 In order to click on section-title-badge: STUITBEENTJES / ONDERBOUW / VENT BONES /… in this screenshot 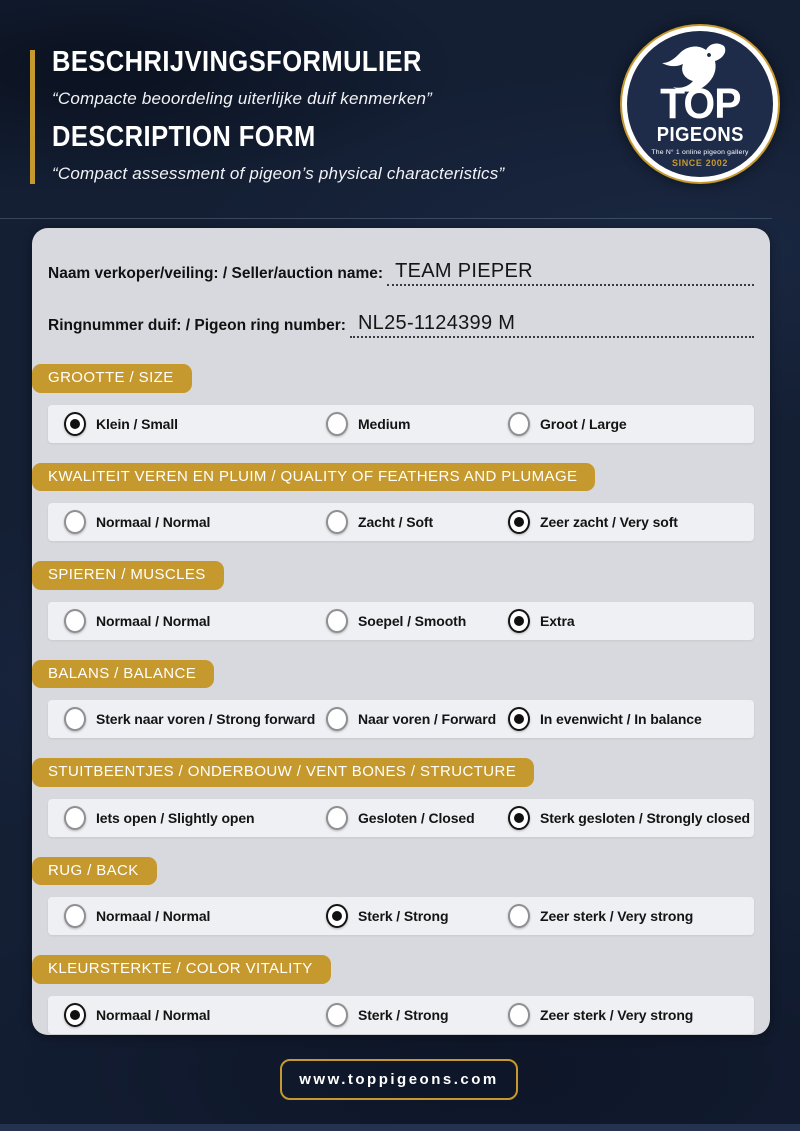, I will do `click(283, 772)`.